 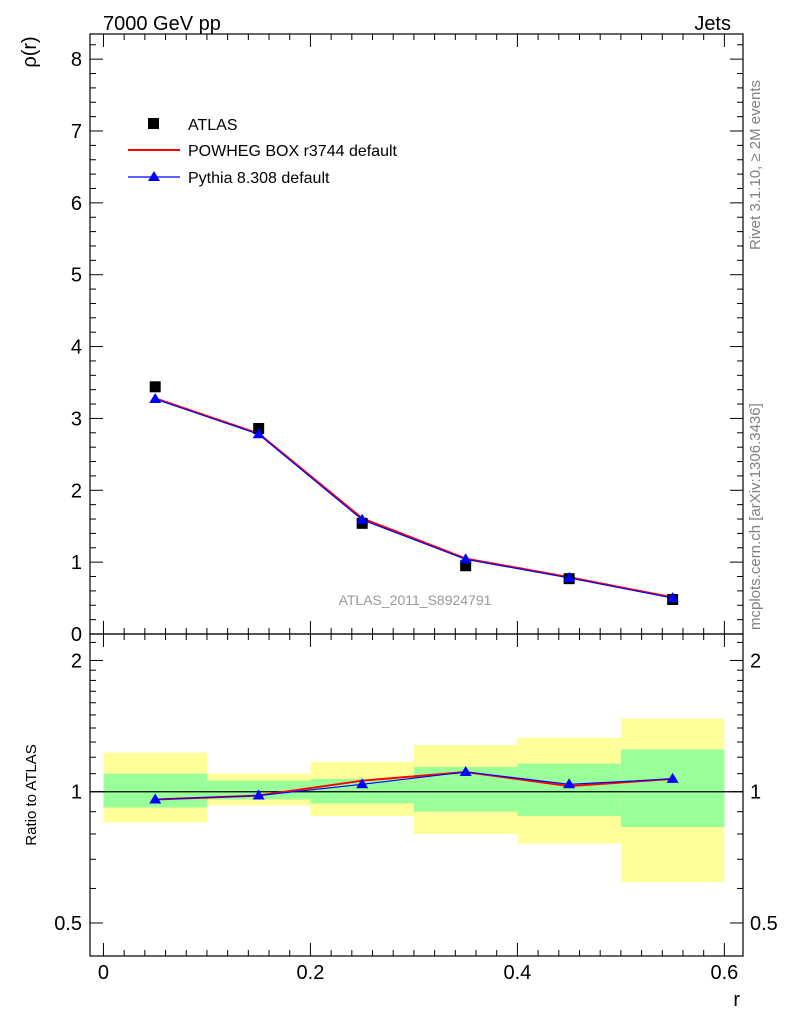 What do you see at coordinates (724, 973) in the screenshot?
I see `x-tick-label: 0.6` at bounding box center [724, 973].